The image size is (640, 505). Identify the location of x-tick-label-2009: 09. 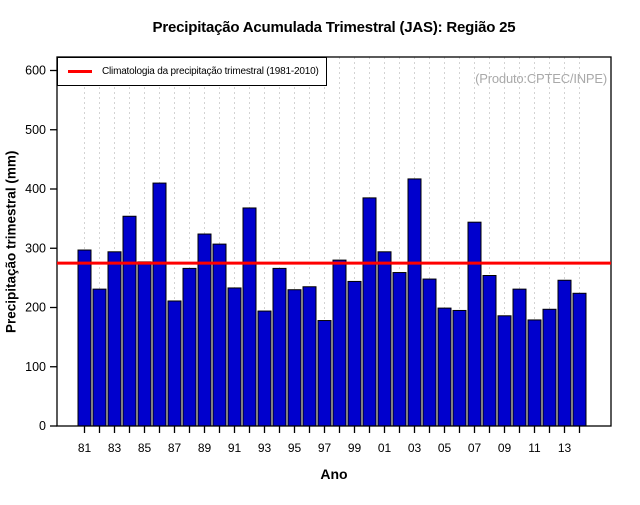
(505, 448).